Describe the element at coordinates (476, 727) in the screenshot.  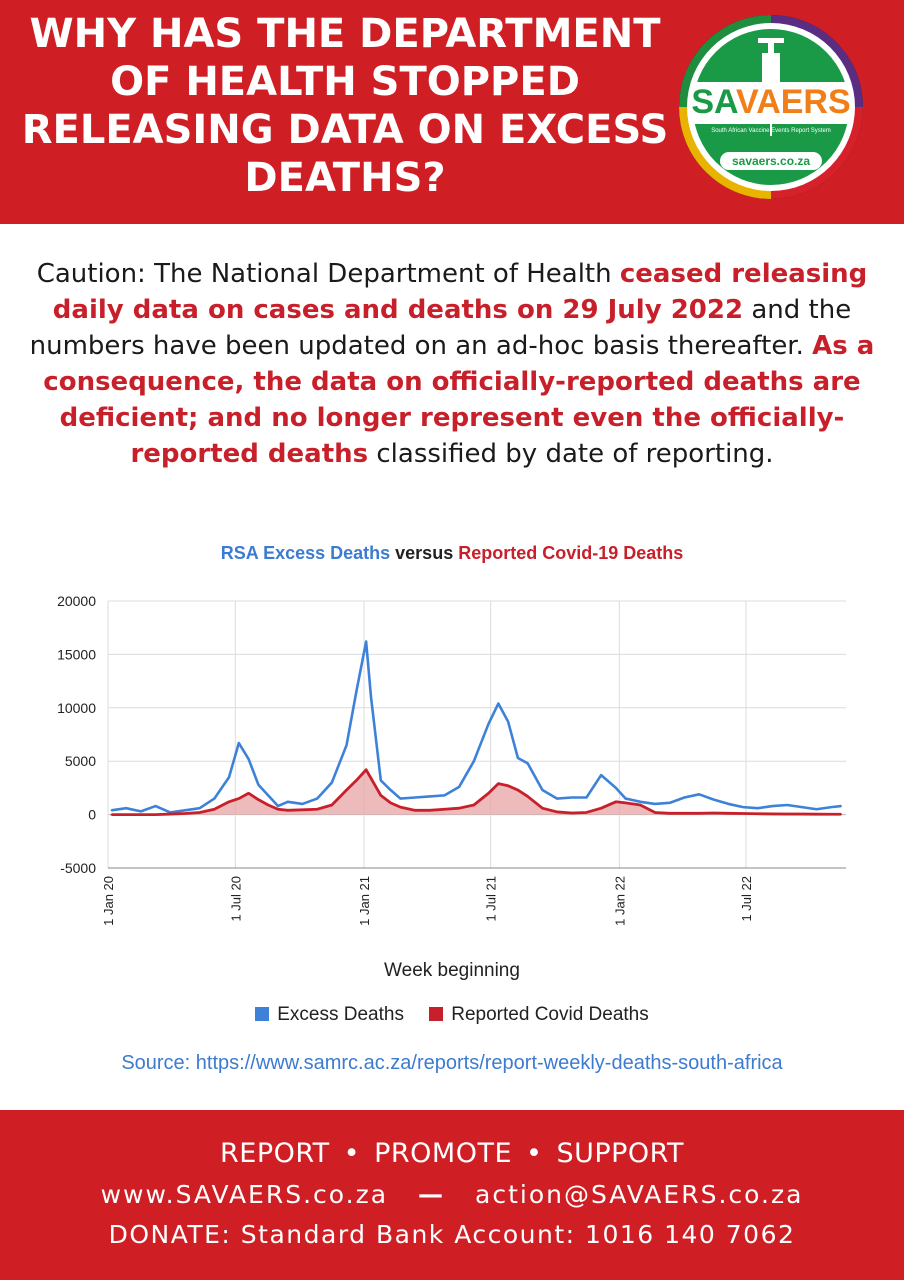
I see `series-line-excess-deaths` at that location.